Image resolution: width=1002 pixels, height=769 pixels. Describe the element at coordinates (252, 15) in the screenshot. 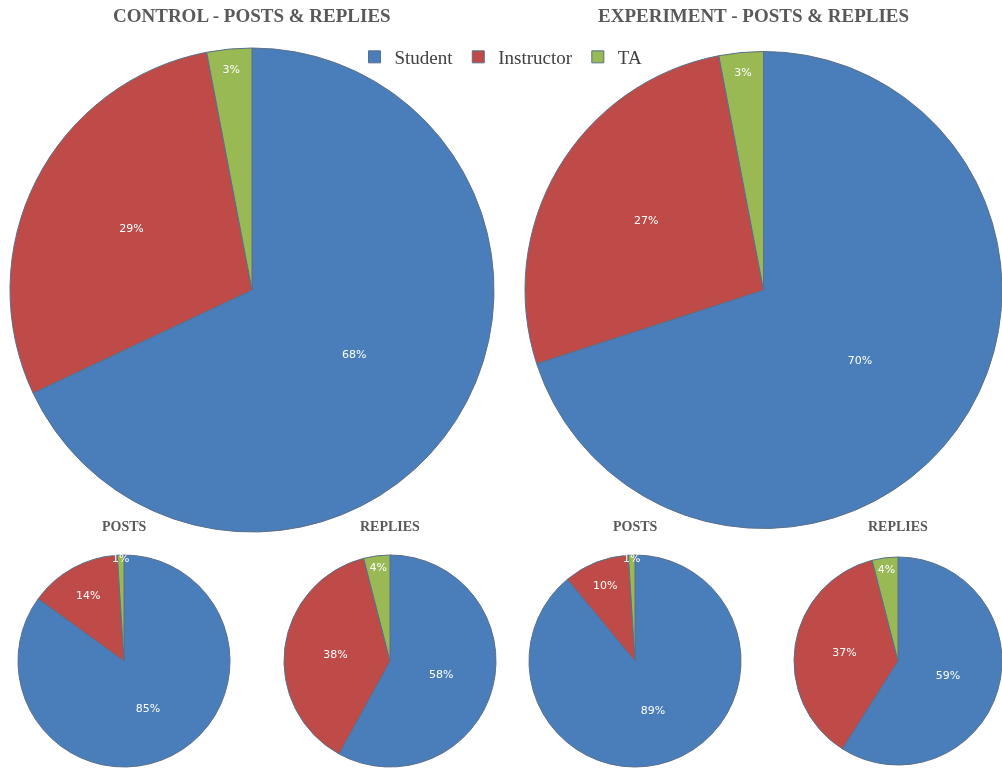

I see `chart-title: CONTROL - POSTS & REPLIES` at that location.